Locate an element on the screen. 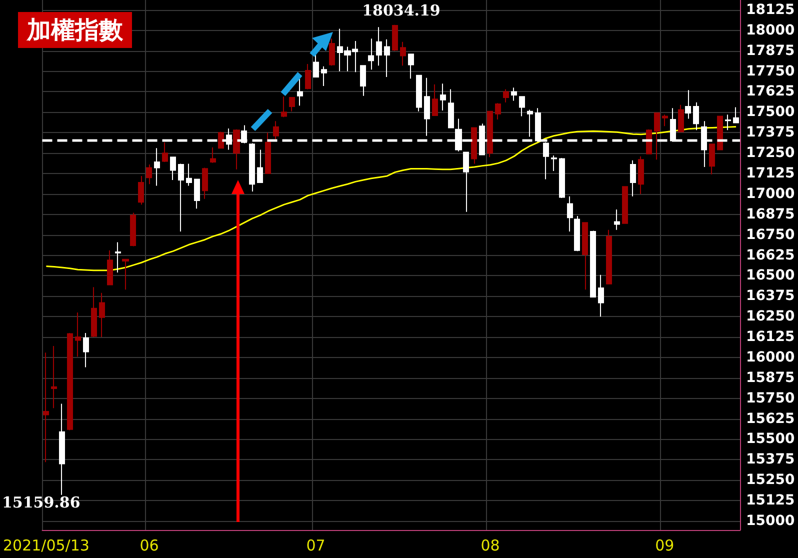 The height and width of the screenshot is (558, 798). x-tick-label: 2021/05/13 is located at coordinates (46, 545).